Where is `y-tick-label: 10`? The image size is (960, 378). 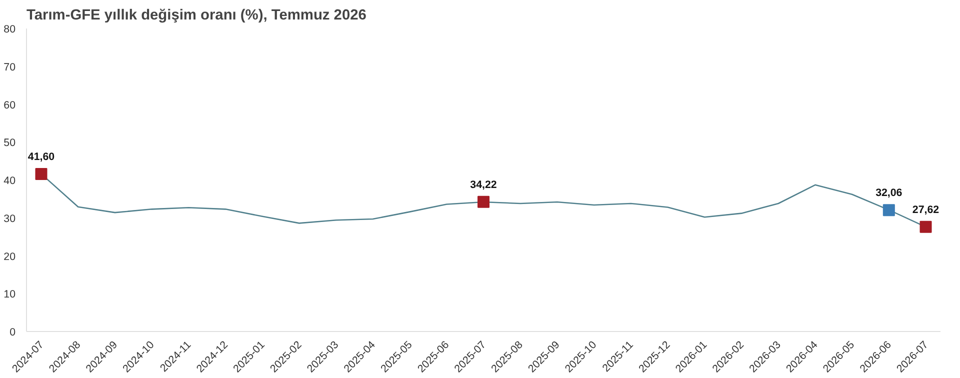 y-tick-label: 10 is located at coordinates (10, 294).